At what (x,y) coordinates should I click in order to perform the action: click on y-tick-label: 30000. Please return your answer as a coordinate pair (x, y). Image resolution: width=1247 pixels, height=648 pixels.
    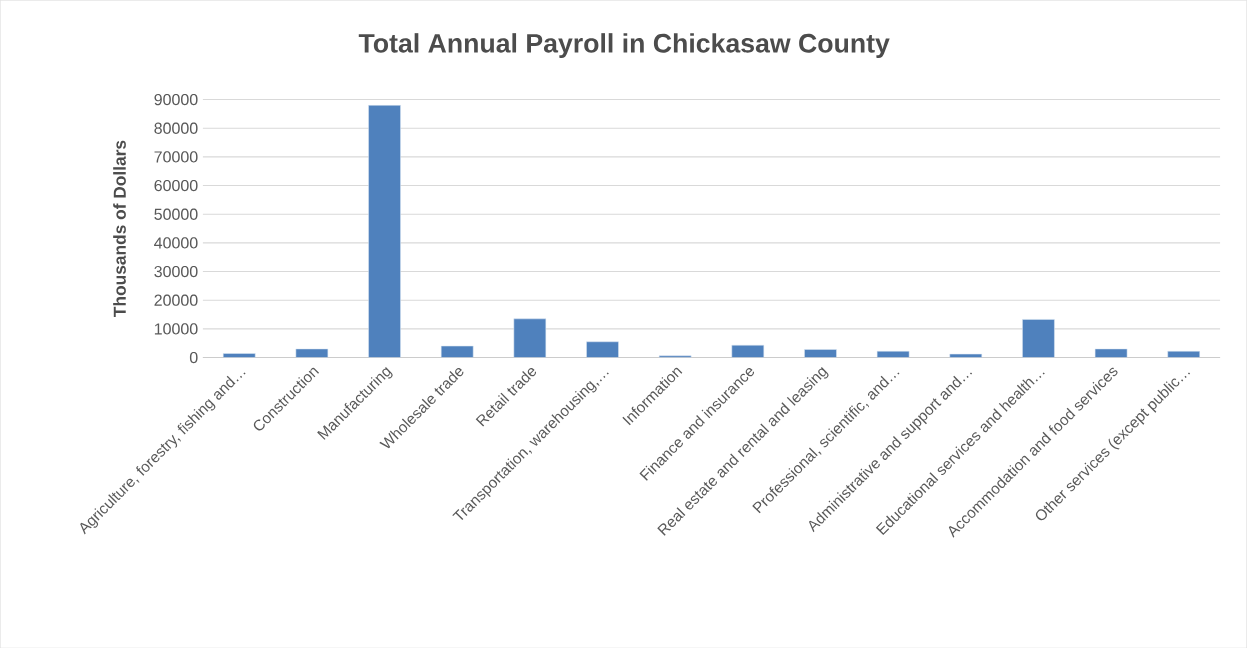
    Looking at the image, I should click on (176, 271).